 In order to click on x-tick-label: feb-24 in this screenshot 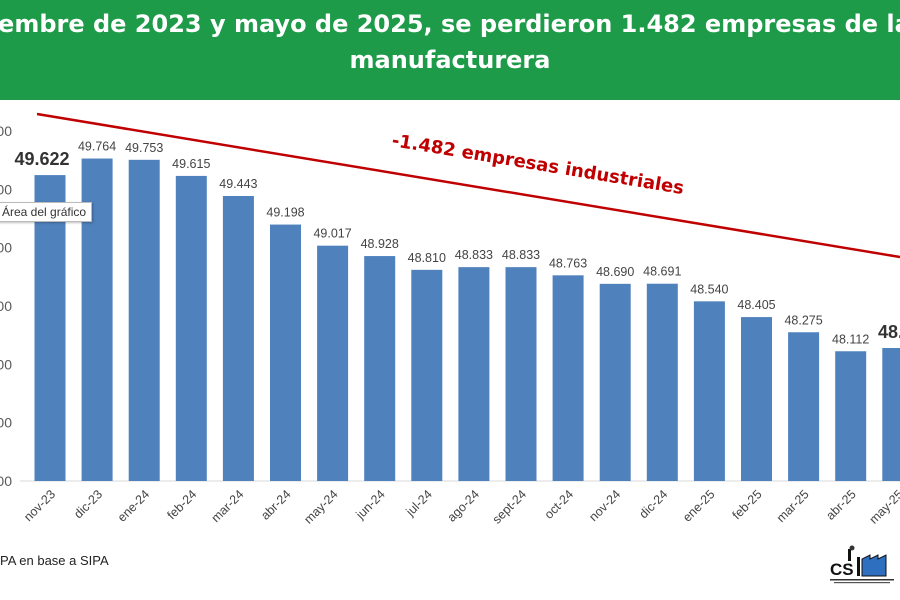, I will do `click(181, 504)`.